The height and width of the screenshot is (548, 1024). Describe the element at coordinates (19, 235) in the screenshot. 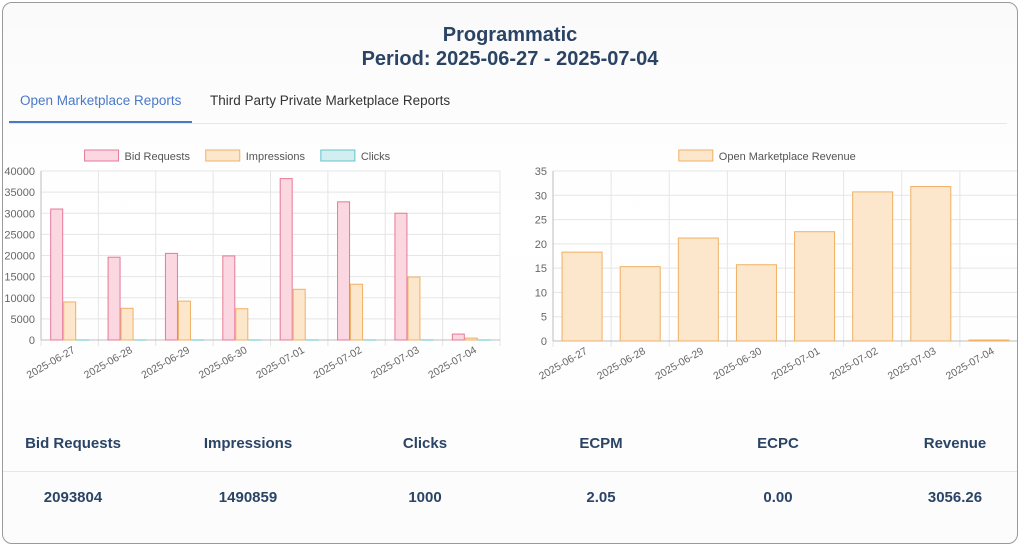

I see `y-tick-label: 25000` at that location.